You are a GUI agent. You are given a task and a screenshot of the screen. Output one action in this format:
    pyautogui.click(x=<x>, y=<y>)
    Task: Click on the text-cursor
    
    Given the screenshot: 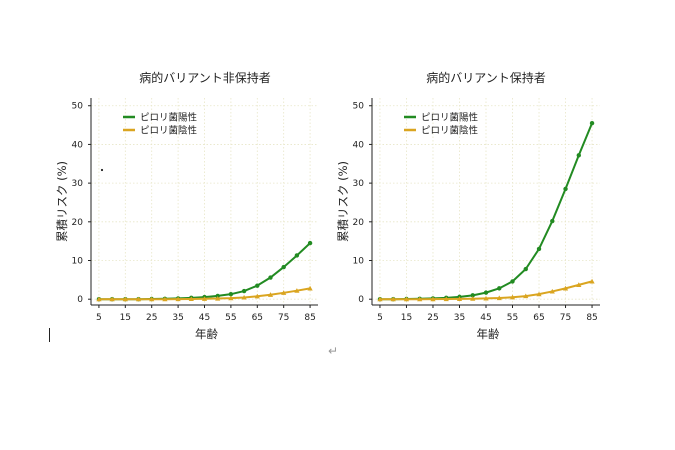 What is the action you would take?
    pyautogui.click(x=49, y=335)
    